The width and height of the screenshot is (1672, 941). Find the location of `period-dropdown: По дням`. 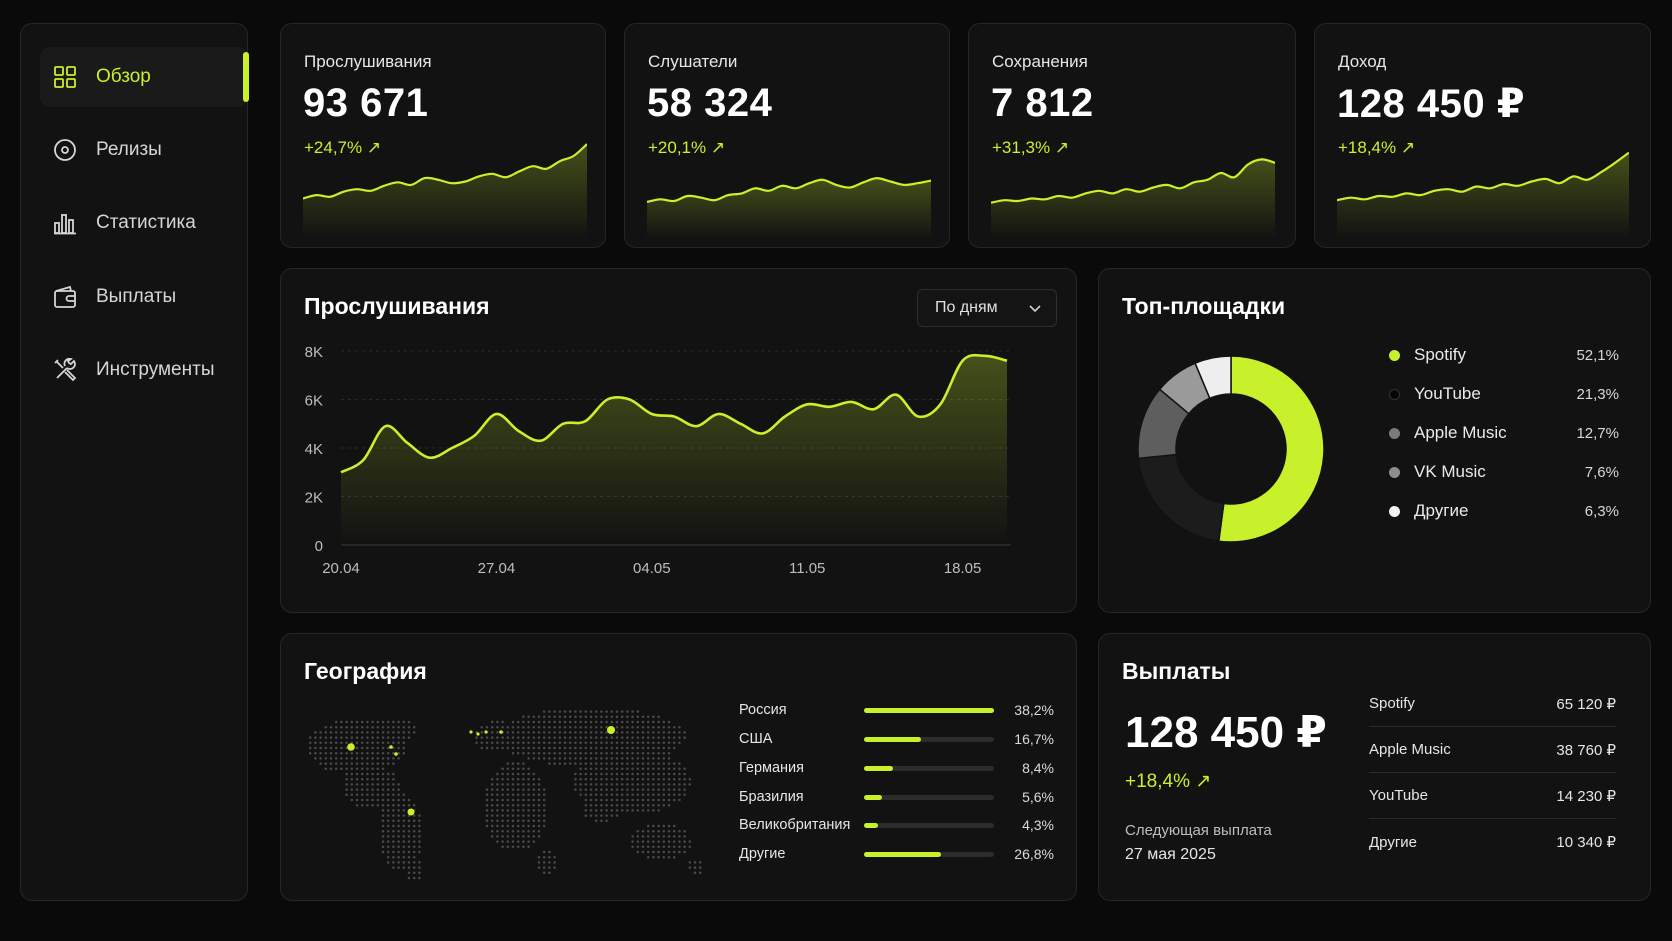

period-dropdown: По дням is located at coordinates (987, 308).